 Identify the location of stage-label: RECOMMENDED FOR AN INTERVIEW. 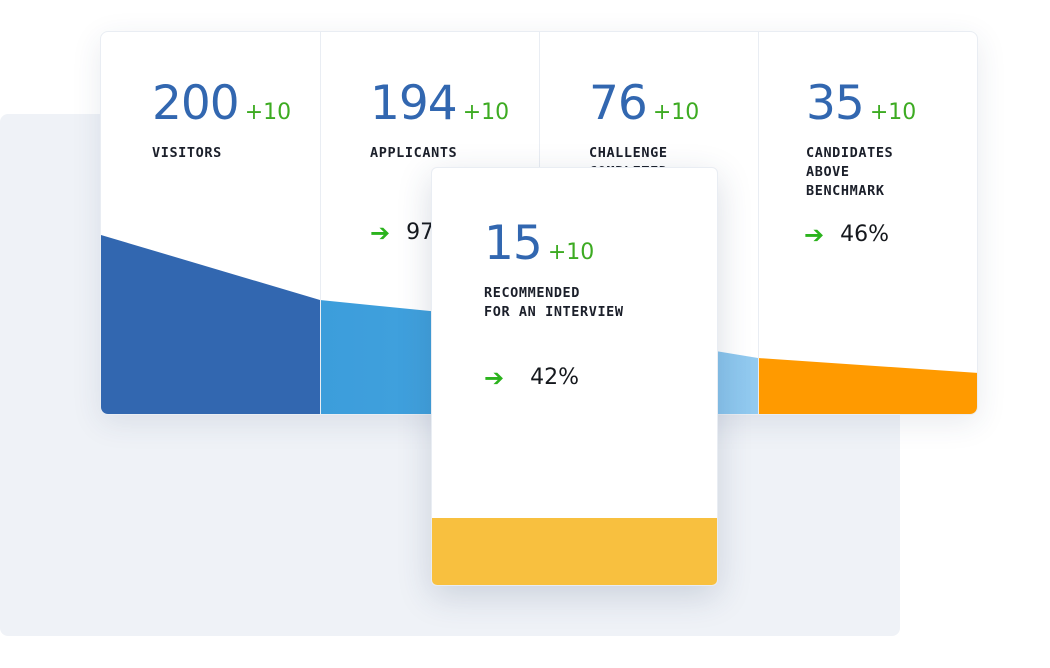
(554, 302).